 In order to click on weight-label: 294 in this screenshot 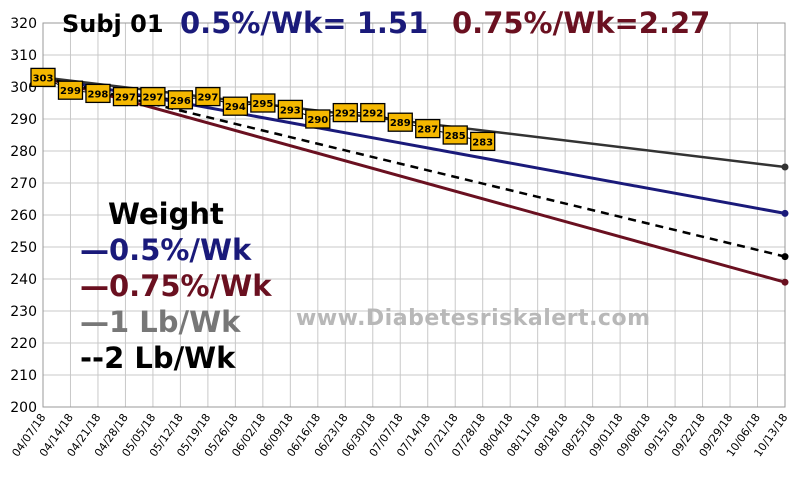, I will do `click(235, 107)`.